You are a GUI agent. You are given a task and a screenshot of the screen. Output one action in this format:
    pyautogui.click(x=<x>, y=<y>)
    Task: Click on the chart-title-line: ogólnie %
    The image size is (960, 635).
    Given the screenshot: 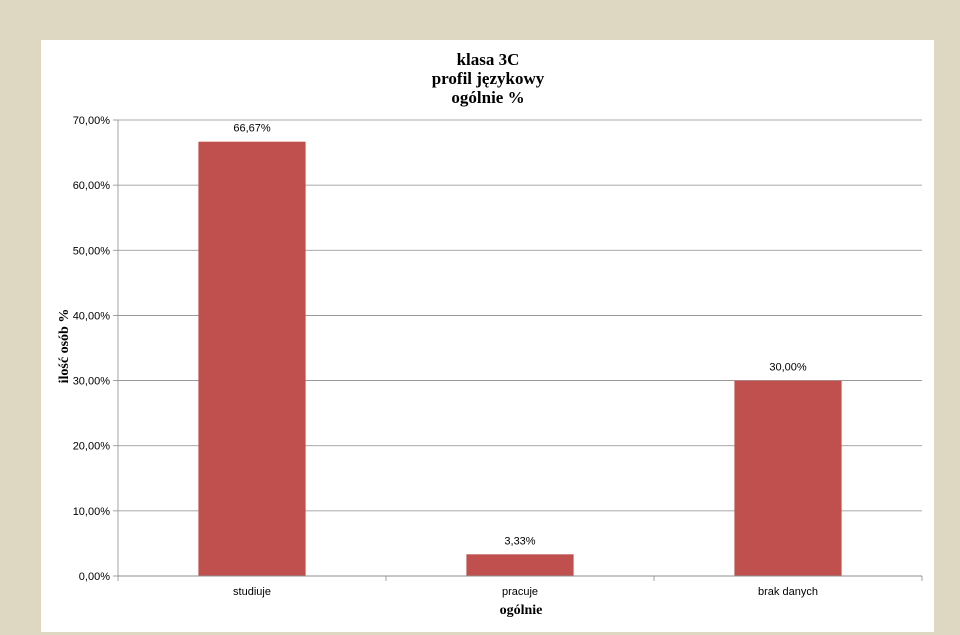 What is the action you would take?
    pyautogui.click(x=487, y=97)
    